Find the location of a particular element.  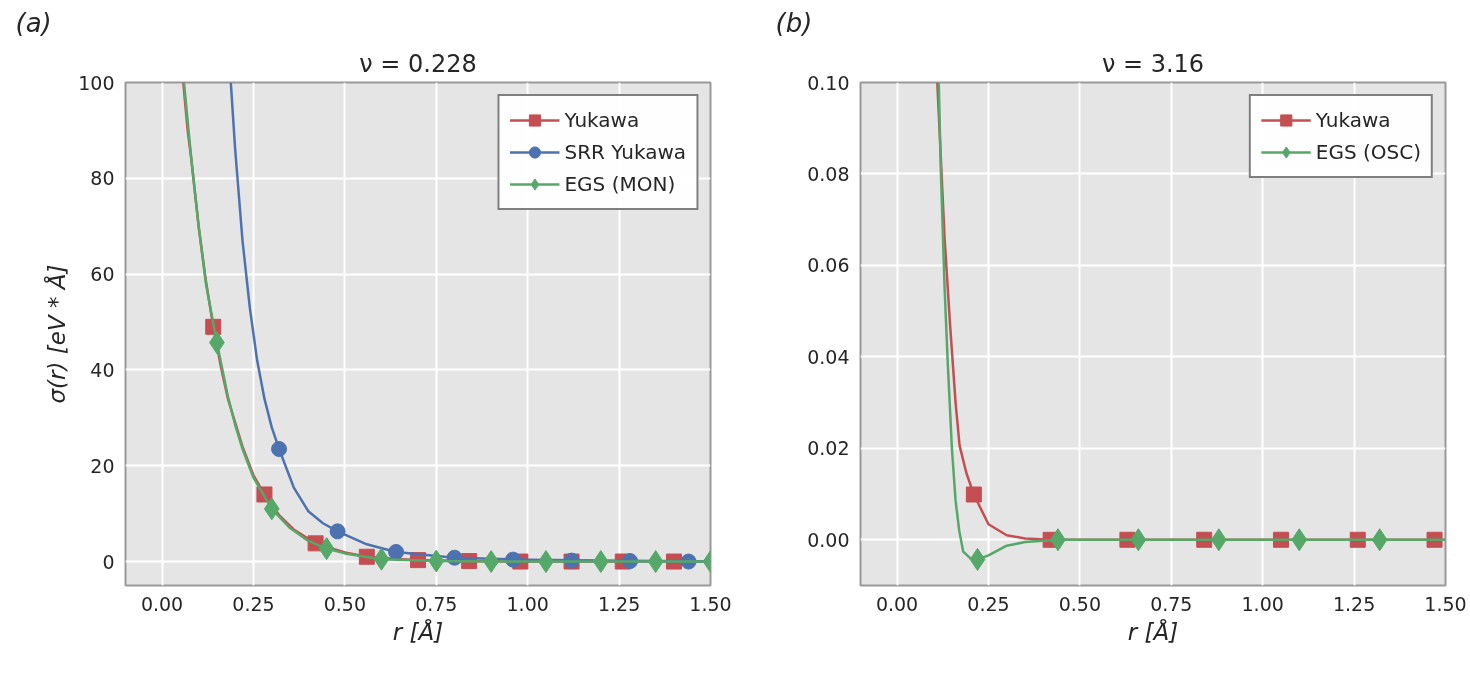

y-tick-label: 0.06 is located at coordinates (828, 265).